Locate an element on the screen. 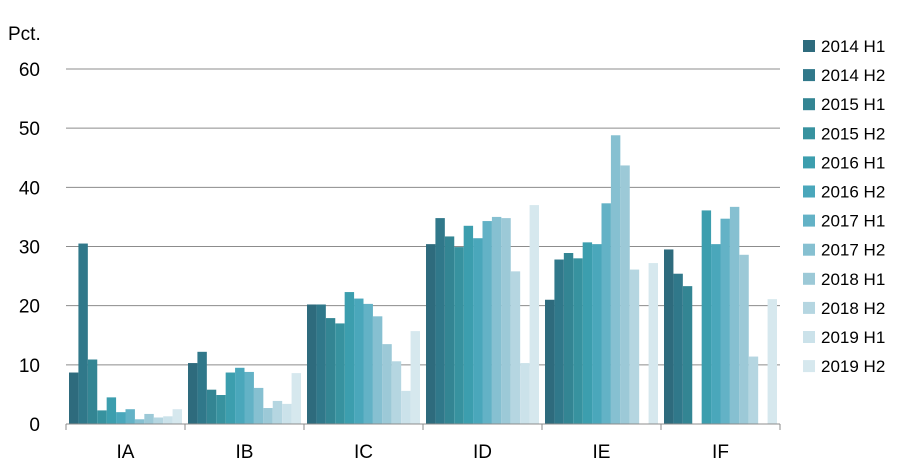 This screenshot has width=900, height=466. x-axis: IA IB IC ID IE IF is located at coordinates (423, 443).